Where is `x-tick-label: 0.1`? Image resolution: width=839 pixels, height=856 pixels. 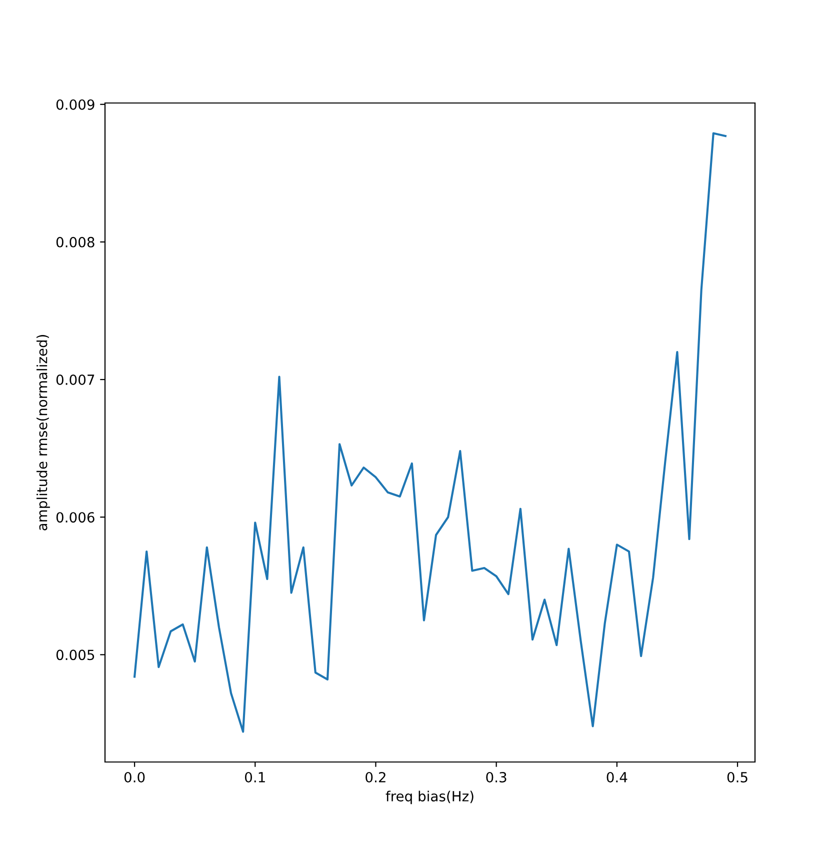 x-tick-label: 0.1 is located at coordinates (255, 777).